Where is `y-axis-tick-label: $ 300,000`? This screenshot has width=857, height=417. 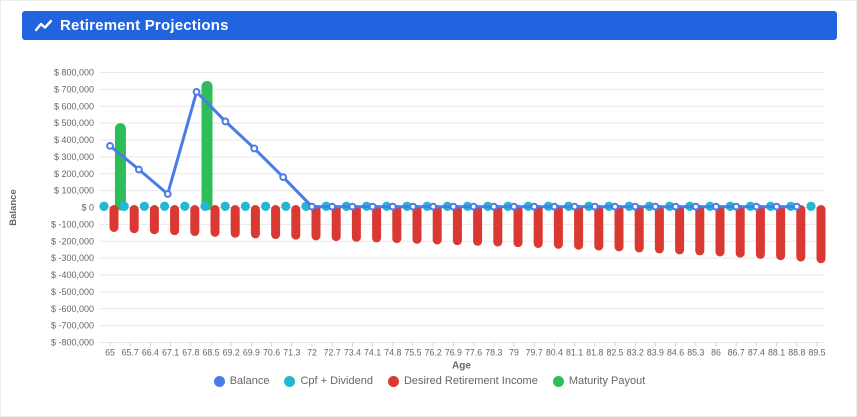 y-axis-tick-label: $ 300,000 is located at coordinates (74, 157).